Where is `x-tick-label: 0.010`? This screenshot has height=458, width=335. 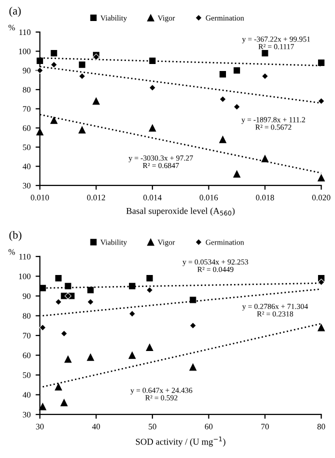
x-tick-label: 0.010 is located at coordinates (39, 197).